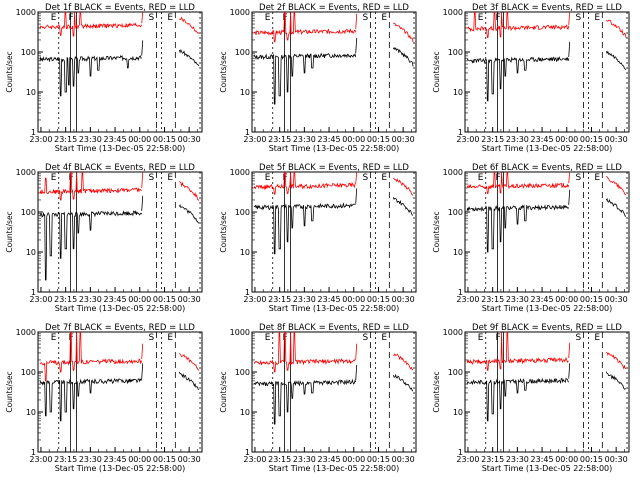 Image resolution: width=640 pixels, height=480 pixels. What do you see at coordinates (547, 8) in the screenshot?
I see `chart-title: Det 3f BLACK = Events, RED = LLD` at bounding box center [547, 8].